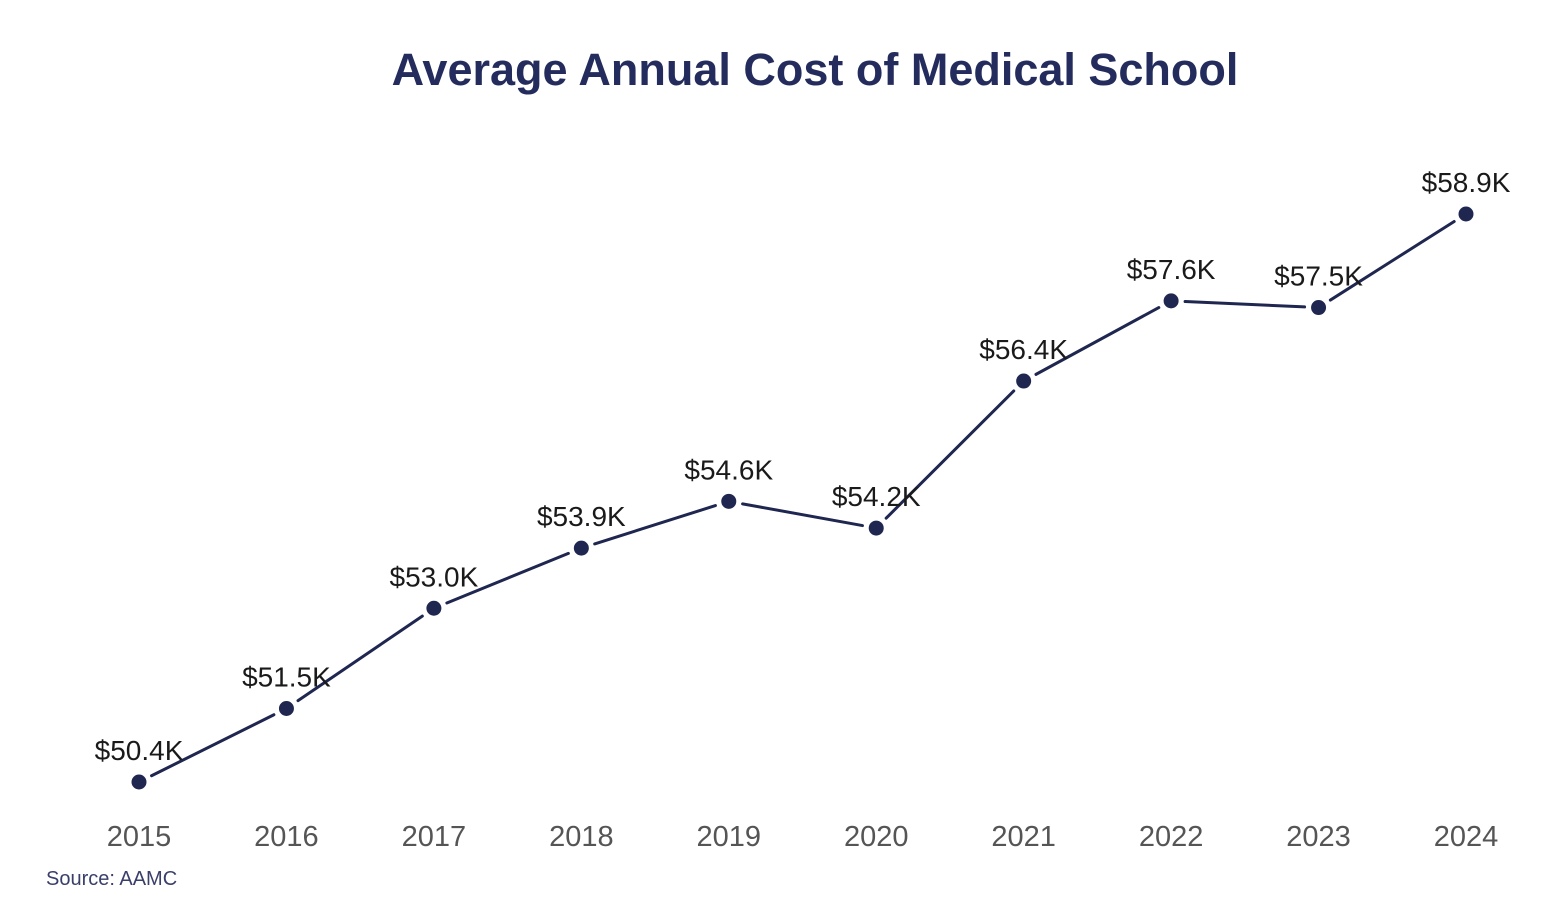  I want to click on data-label: $51.5K, so click(286, 676).